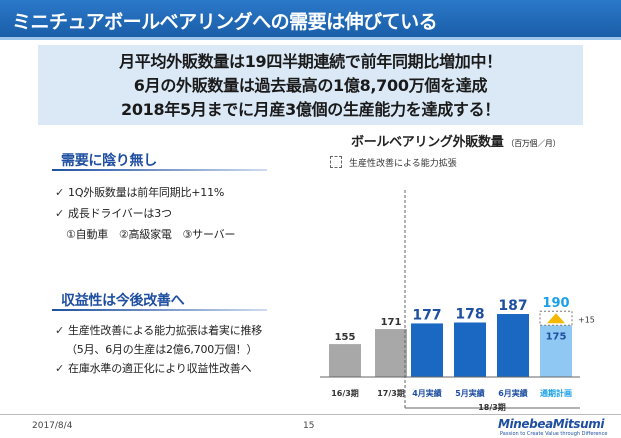 The width and height of the screenshot is (621, 438). What do you see at coordinates (140, 192) in the screenshot?
I see `bullet-demand-1: ✓ 1Q外販数量は前年同期比+11%` at bounding box center [140, 192].